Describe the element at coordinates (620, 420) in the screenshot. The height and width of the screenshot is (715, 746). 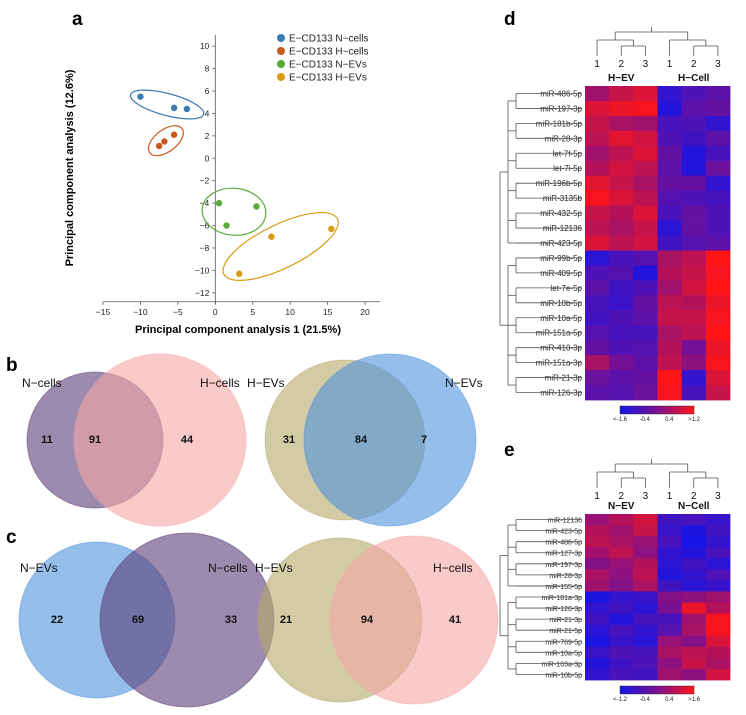
I see `color-scale-tick: <-1.6` at that location.